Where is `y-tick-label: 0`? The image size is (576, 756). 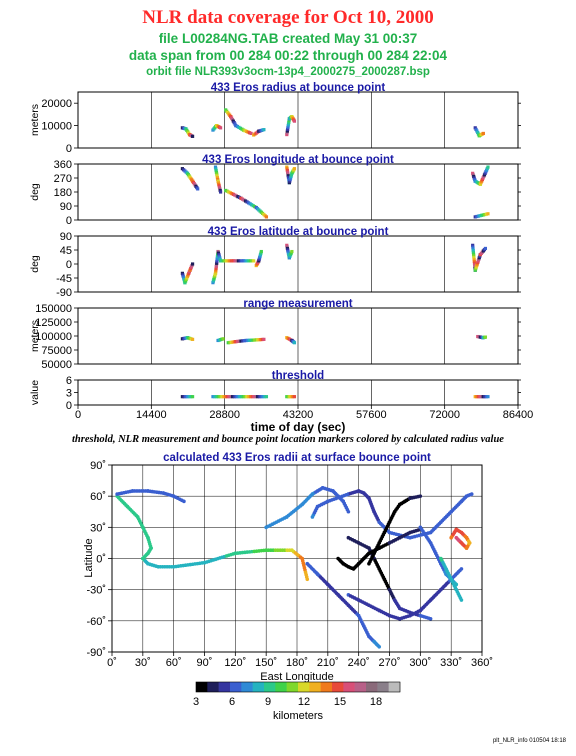 y-tick-label: 0 is located at coordinates (69, 149).